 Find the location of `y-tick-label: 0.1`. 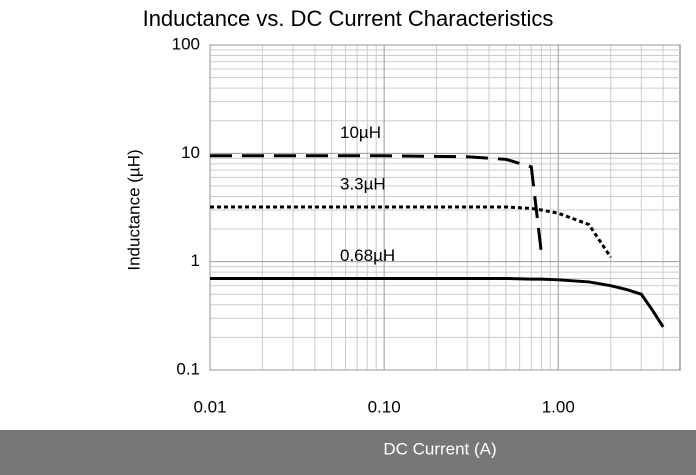

y-tick-label: 0.1 is located at coordinates (188, 368).